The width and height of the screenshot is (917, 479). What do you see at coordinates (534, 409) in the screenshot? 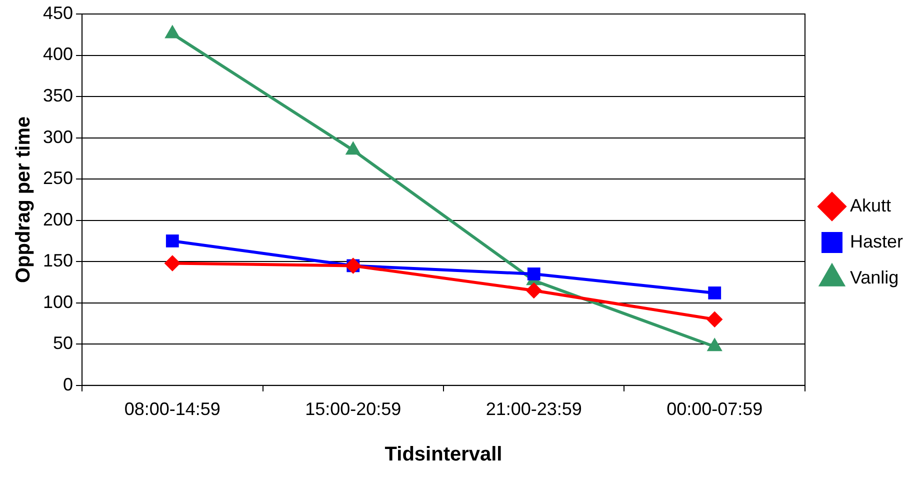
I see `x-tick-label: 21:00-23:59` at bounding box center [534, 409].